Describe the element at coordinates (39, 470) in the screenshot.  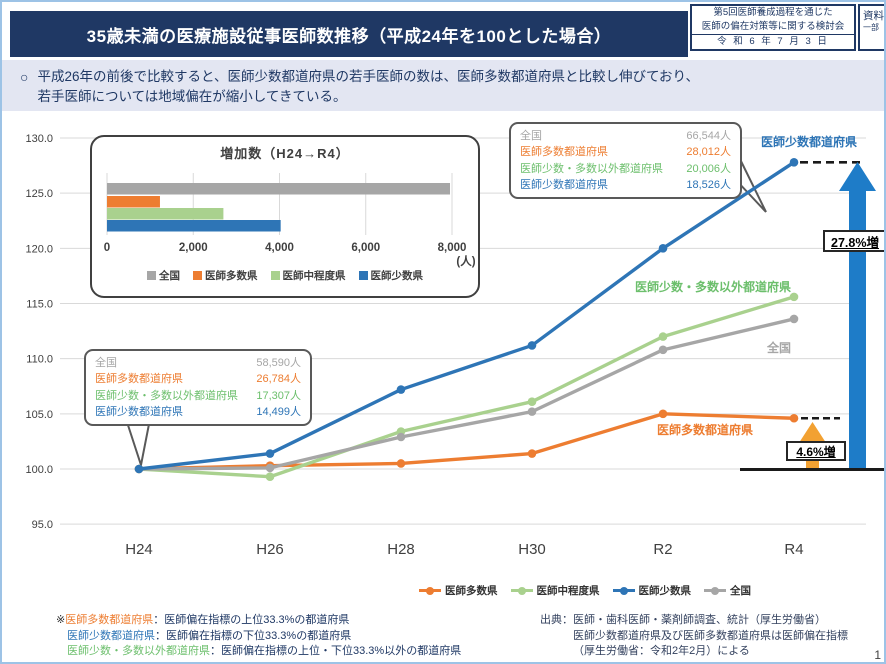
I see `svg-text: 100.0` at that location.